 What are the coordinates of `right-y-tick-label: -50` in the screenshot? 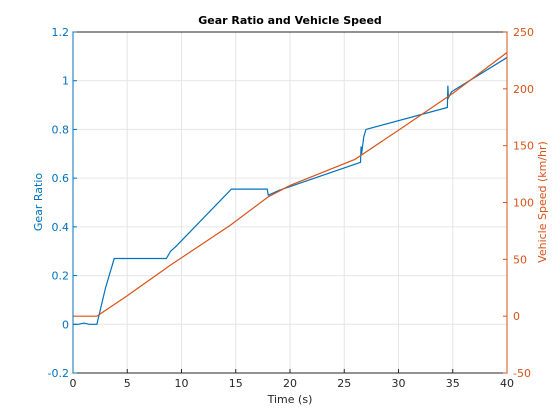 It's located at (522, 373).